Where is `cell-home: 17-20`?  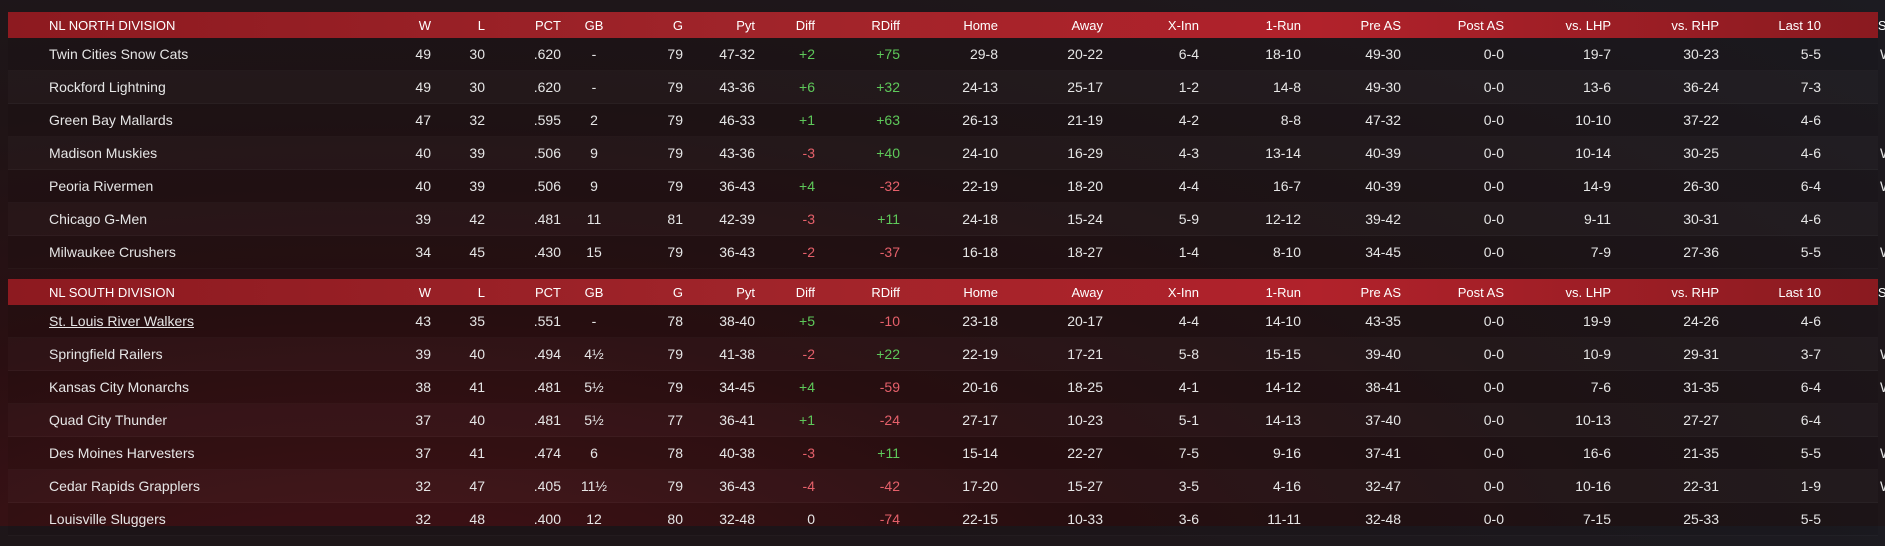 cell-home: 17-20 is located at coordinates (980, 486).